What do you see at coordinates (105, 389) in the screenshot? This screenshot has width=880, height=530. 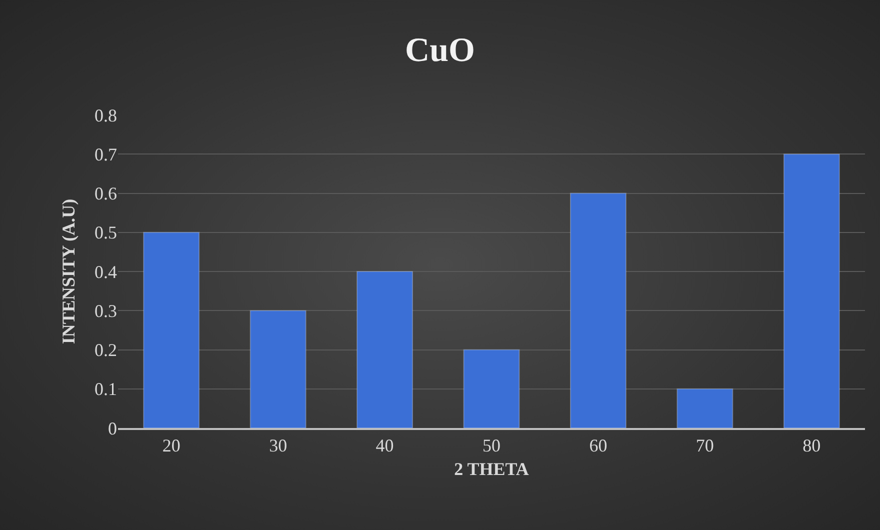 I see `y-tick-label: 0.1` at bounding box center [105, 389].